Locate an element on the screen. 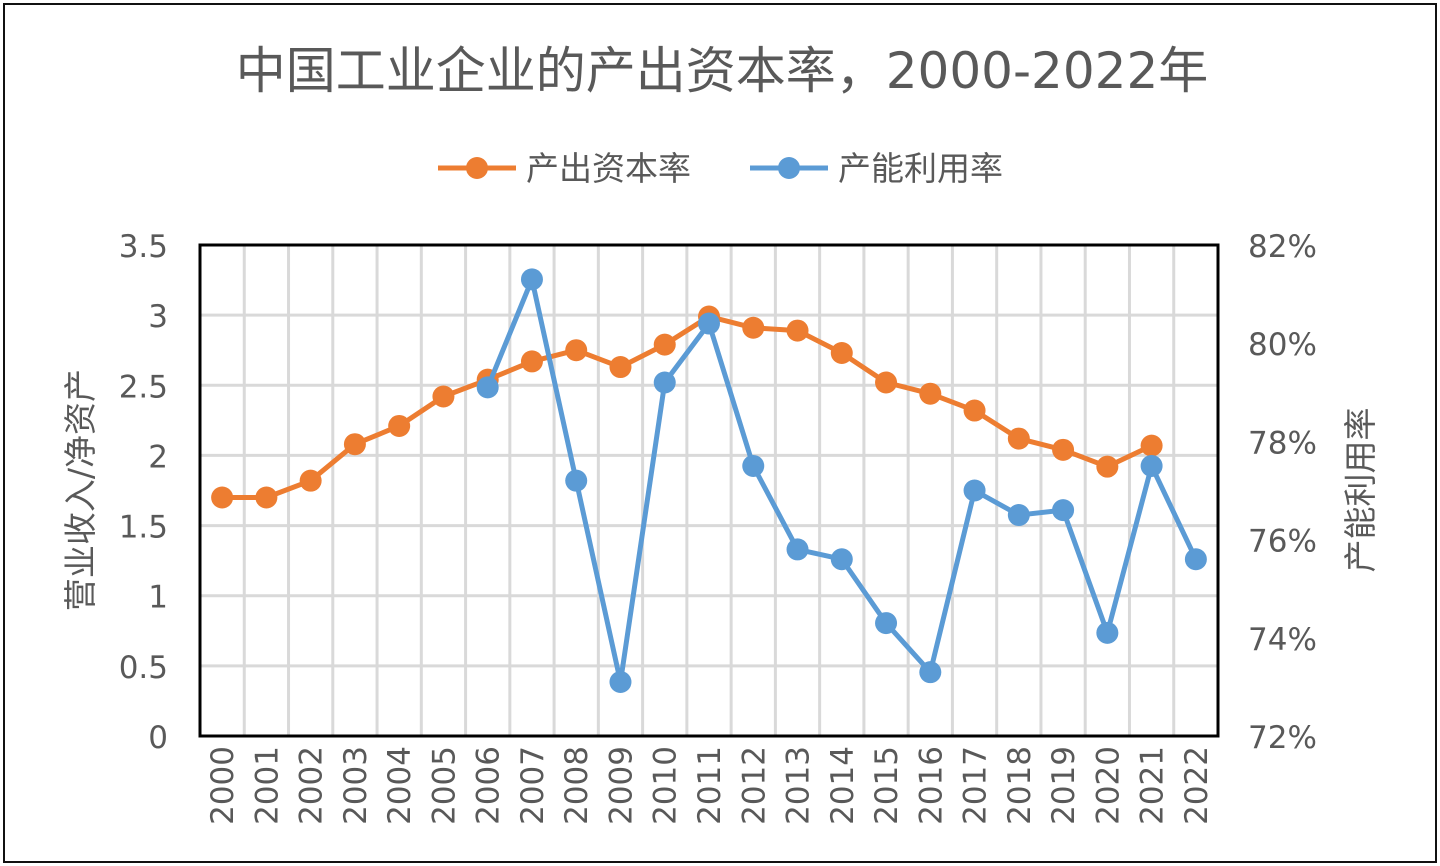  x-tick-label: 2006 is located at coordinates (489, 785).